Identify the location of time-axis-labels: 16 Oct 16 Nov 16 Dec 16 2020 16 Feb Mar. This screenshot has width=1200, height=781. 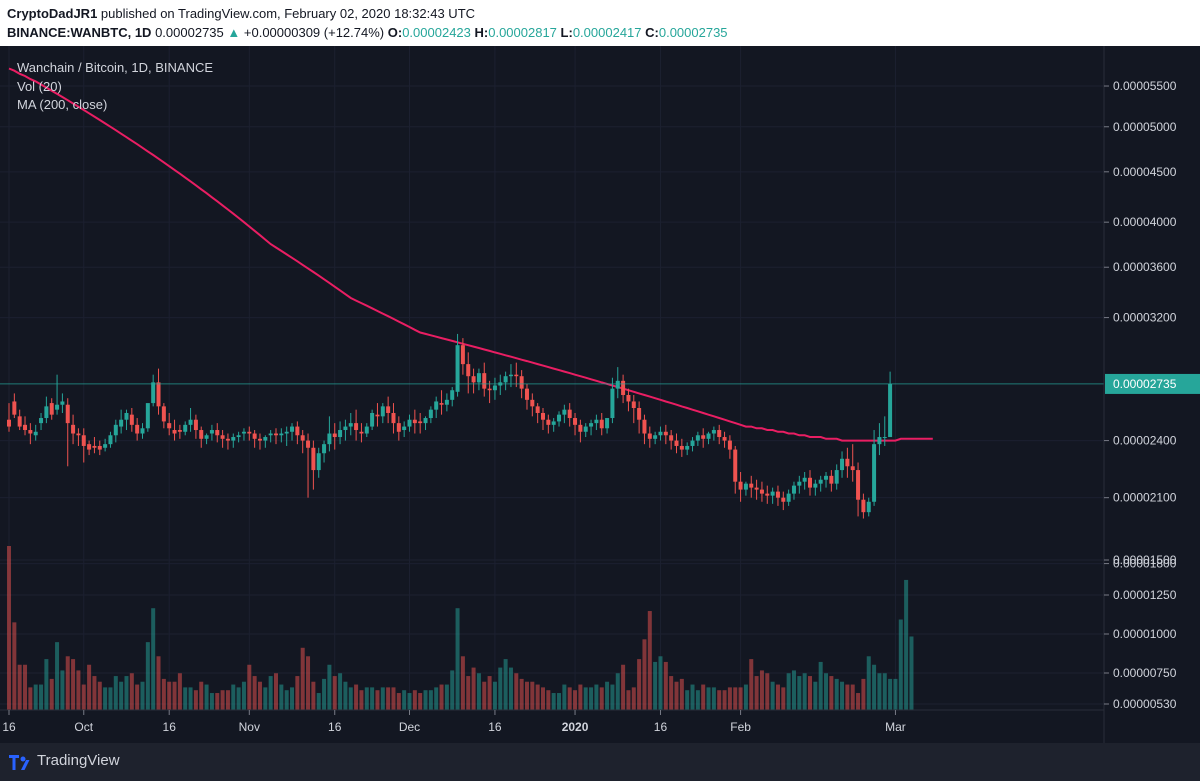
(454, 722).